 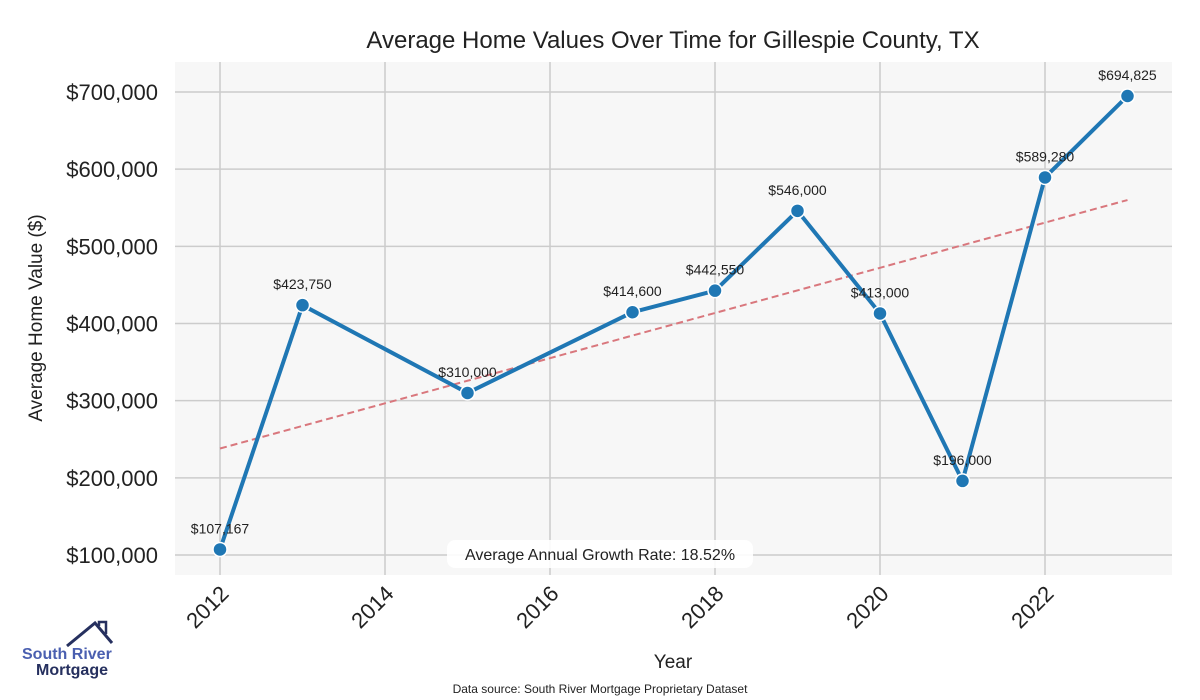 I want to click on data-label: $694,825, so click(x=1127, y=75).